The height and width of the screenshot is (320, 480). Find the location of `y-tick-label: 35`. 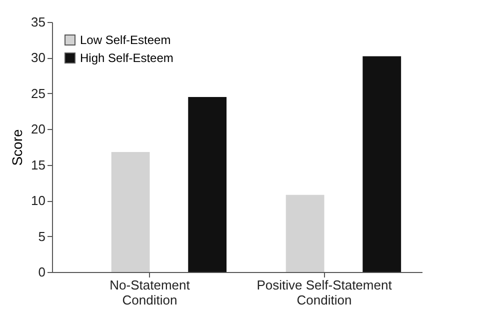

y-tick-label: 35 is located at coordinates (38, 22).